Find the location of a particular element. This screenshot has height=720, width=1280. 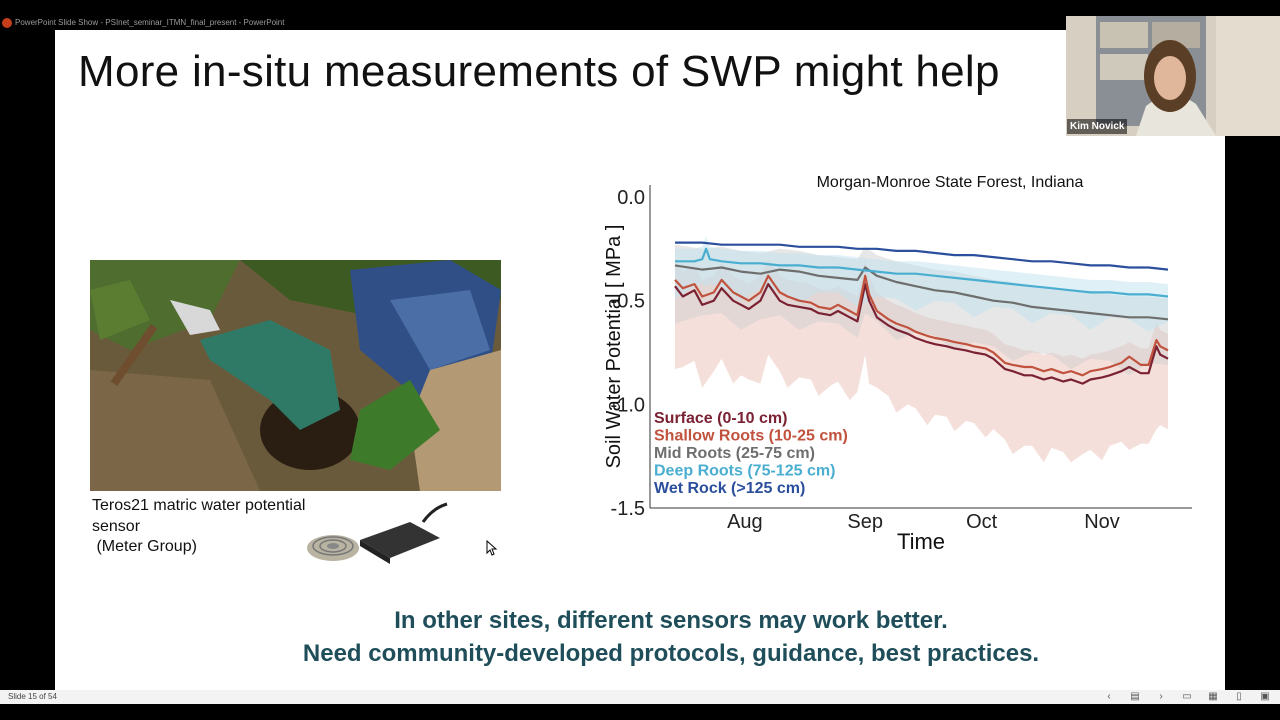

powerpoint-icon is located at coordinates (7, 23).